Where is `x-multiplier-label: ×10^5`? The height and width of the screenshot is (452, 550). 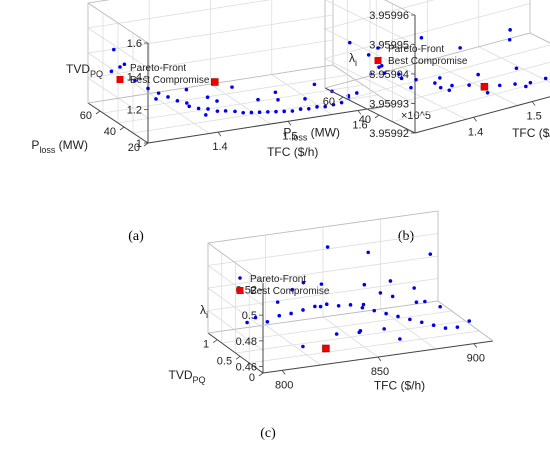
x-multiplier-label: ×10^5 is located at coordinates (416, 116).